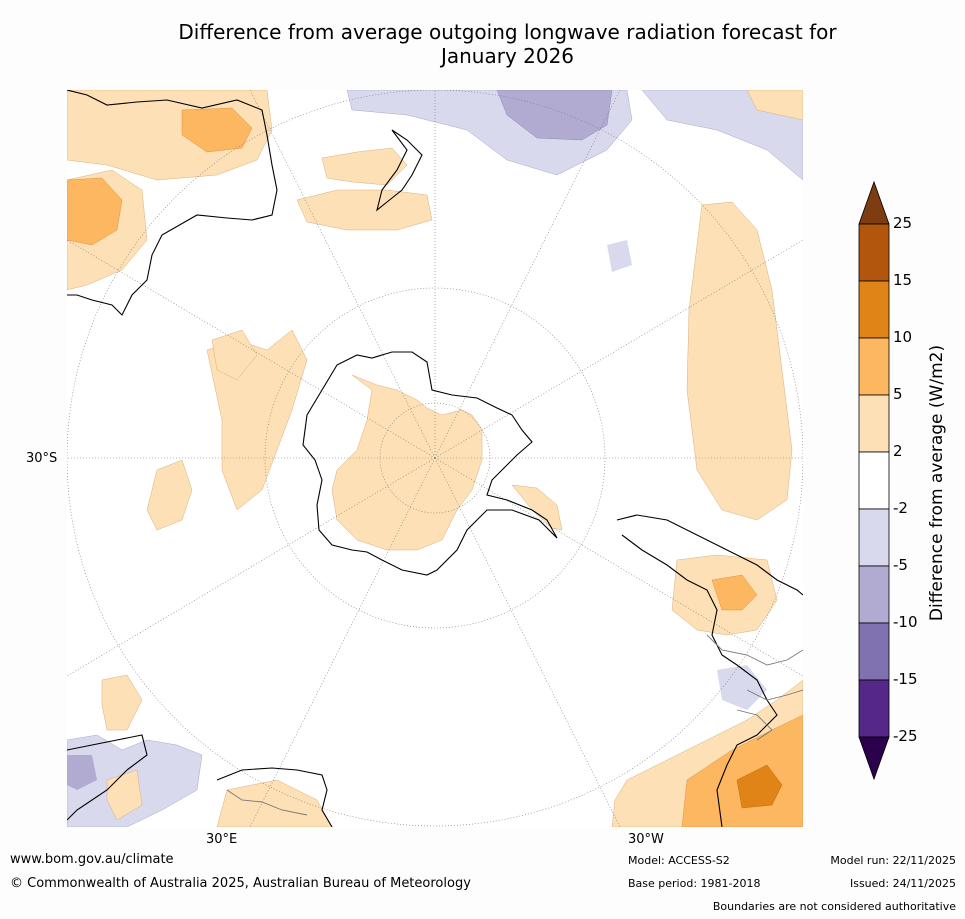  What do you see at coordinates (874, 758) in the screenshot?
I see `colorbar-extend-min` at bounding box center [874, 758].